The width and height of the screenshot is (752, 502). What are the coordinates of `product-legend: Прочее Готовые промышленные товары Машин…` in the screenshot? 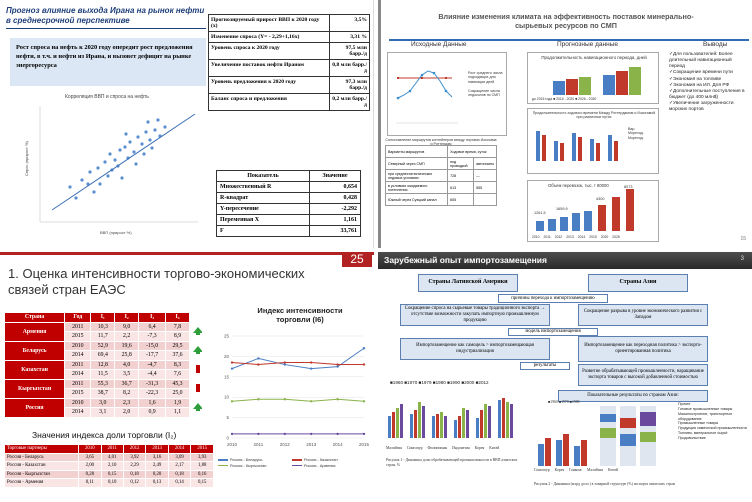 It's located at (713, 421).